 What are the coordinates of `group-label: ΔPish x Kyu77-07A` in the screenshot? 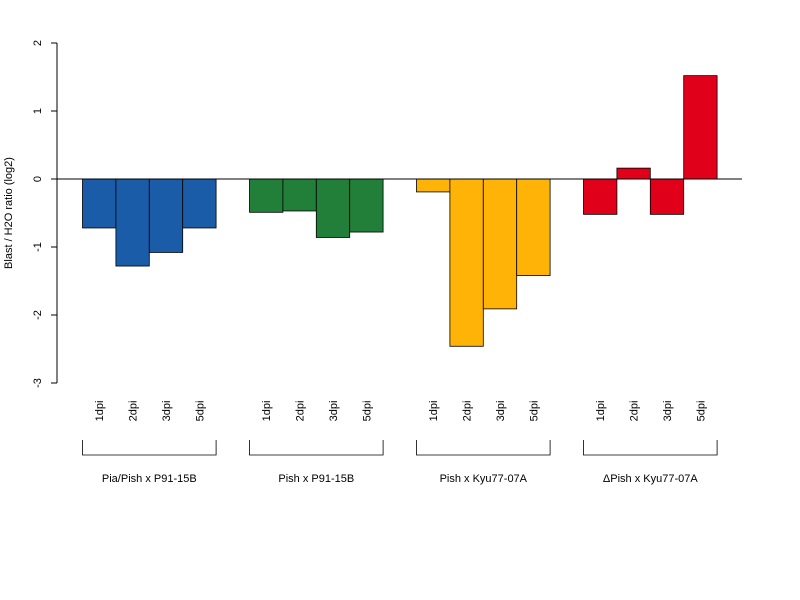 It's located at (650, 479).